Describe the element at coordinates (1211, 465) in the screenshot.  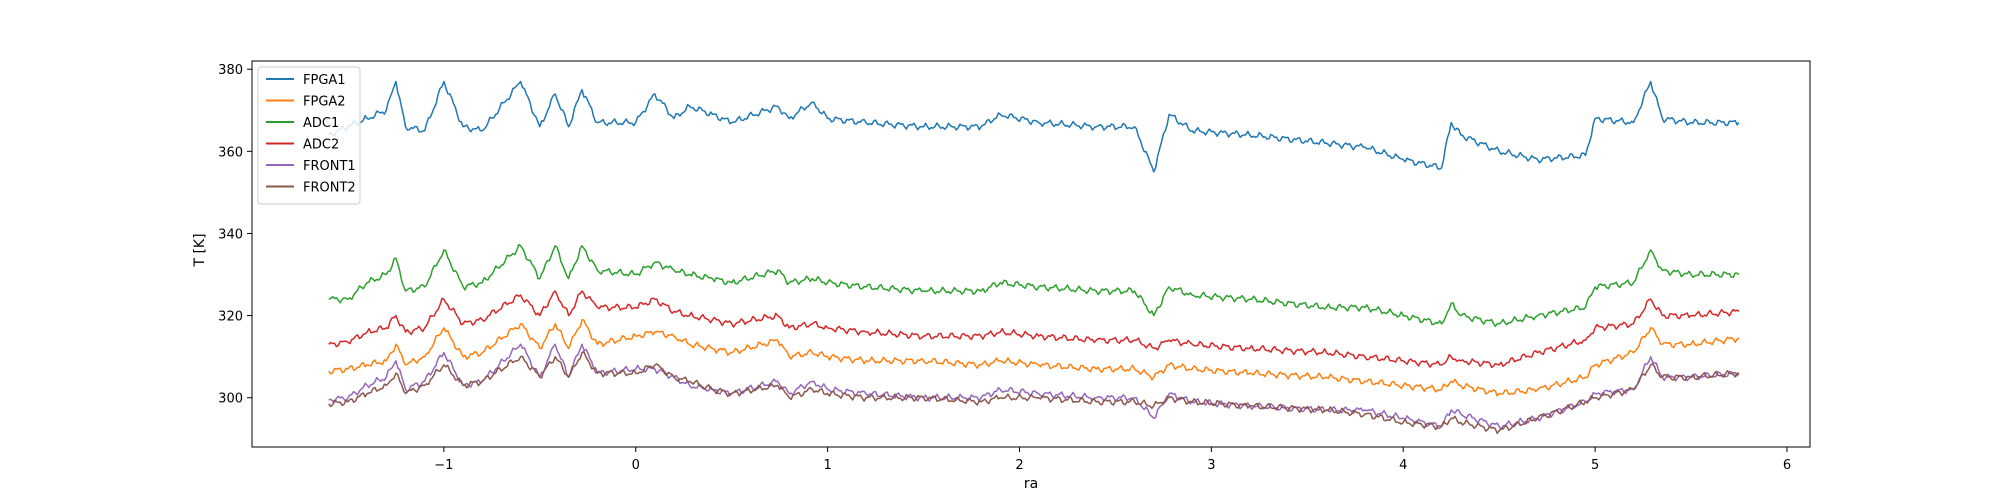
I see `x-tick-label: 3` at that location.